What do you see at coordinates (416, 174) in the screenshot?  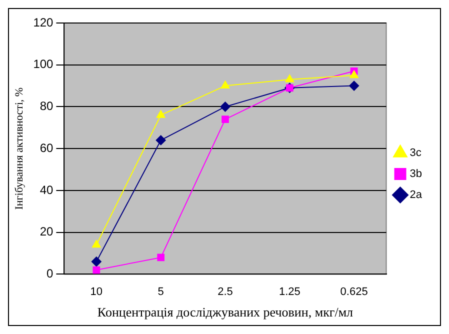 I see `legend-label: 3b` at bounding box center [416, 174].